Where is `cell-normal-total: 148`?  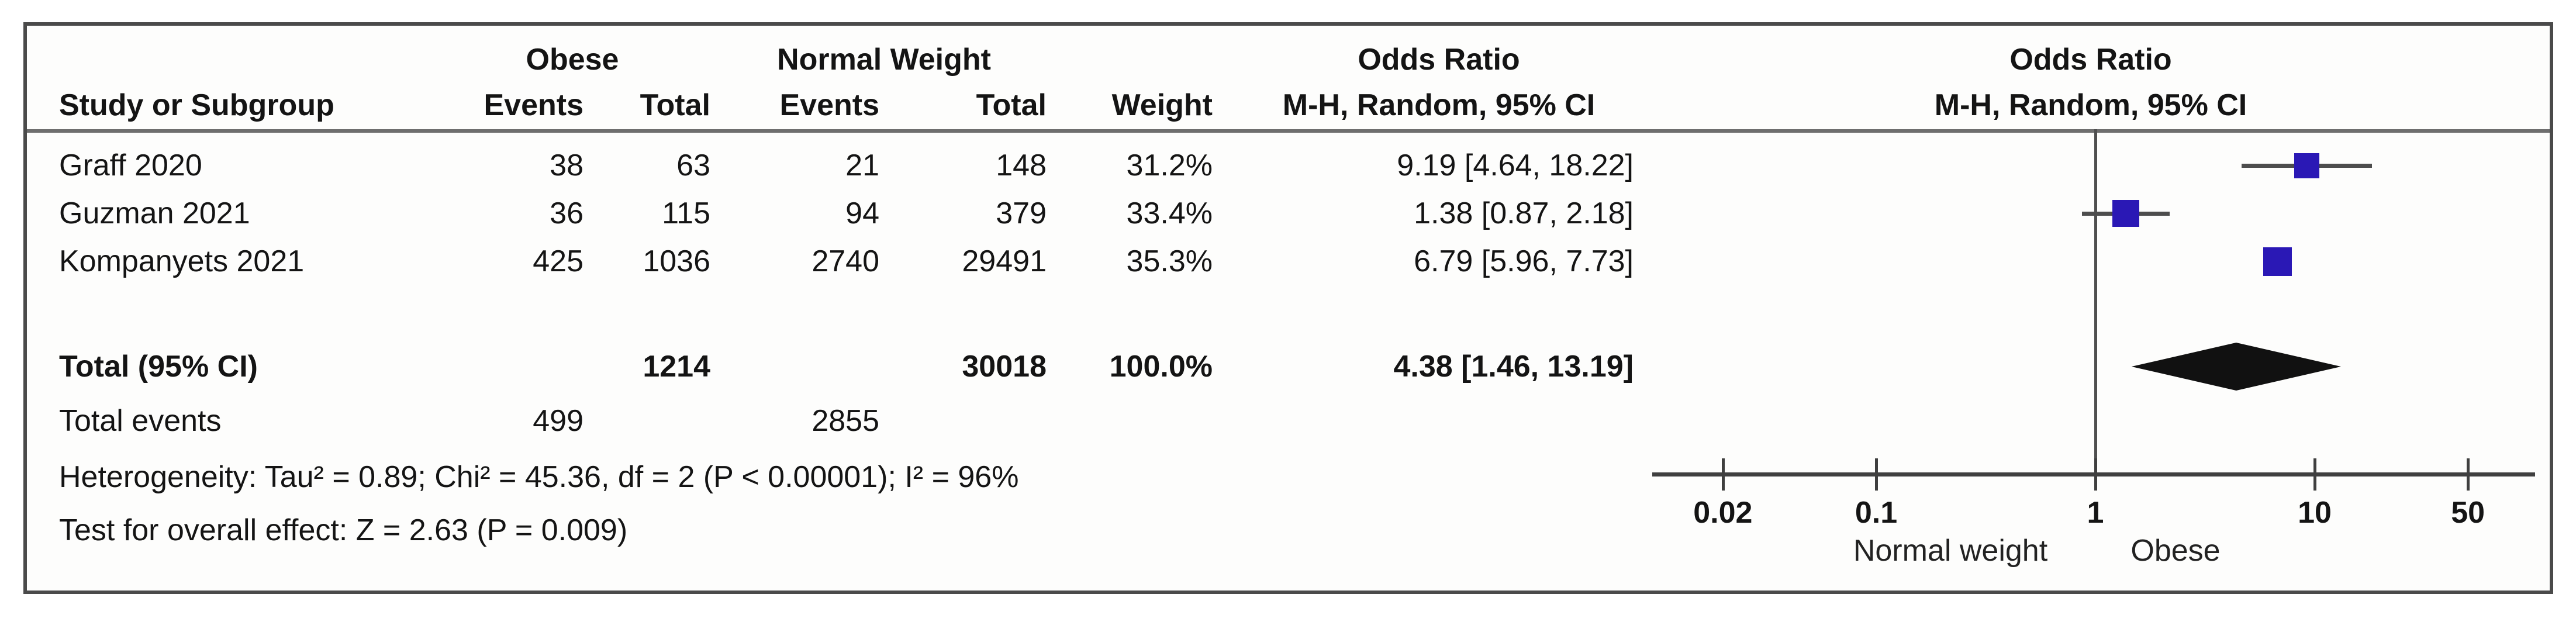 cell-normal-total: 148 is located at coordinates (1022, 165).